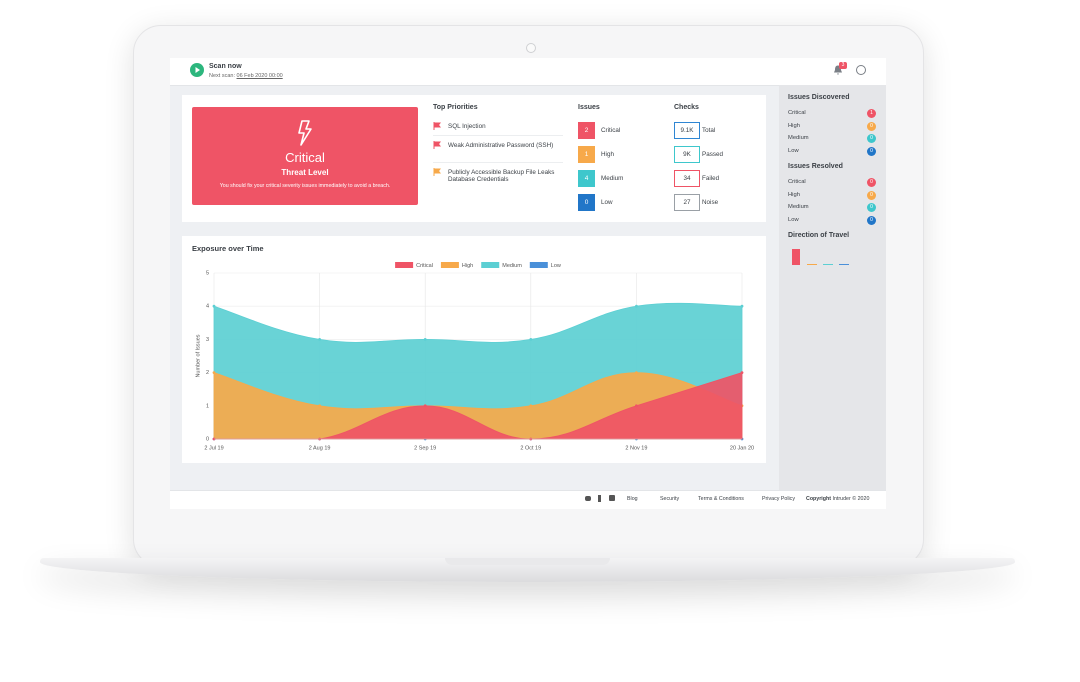  Describe the element at coordinates (710, 202) in the screenshot. I see `check-label: Noise` at that location.